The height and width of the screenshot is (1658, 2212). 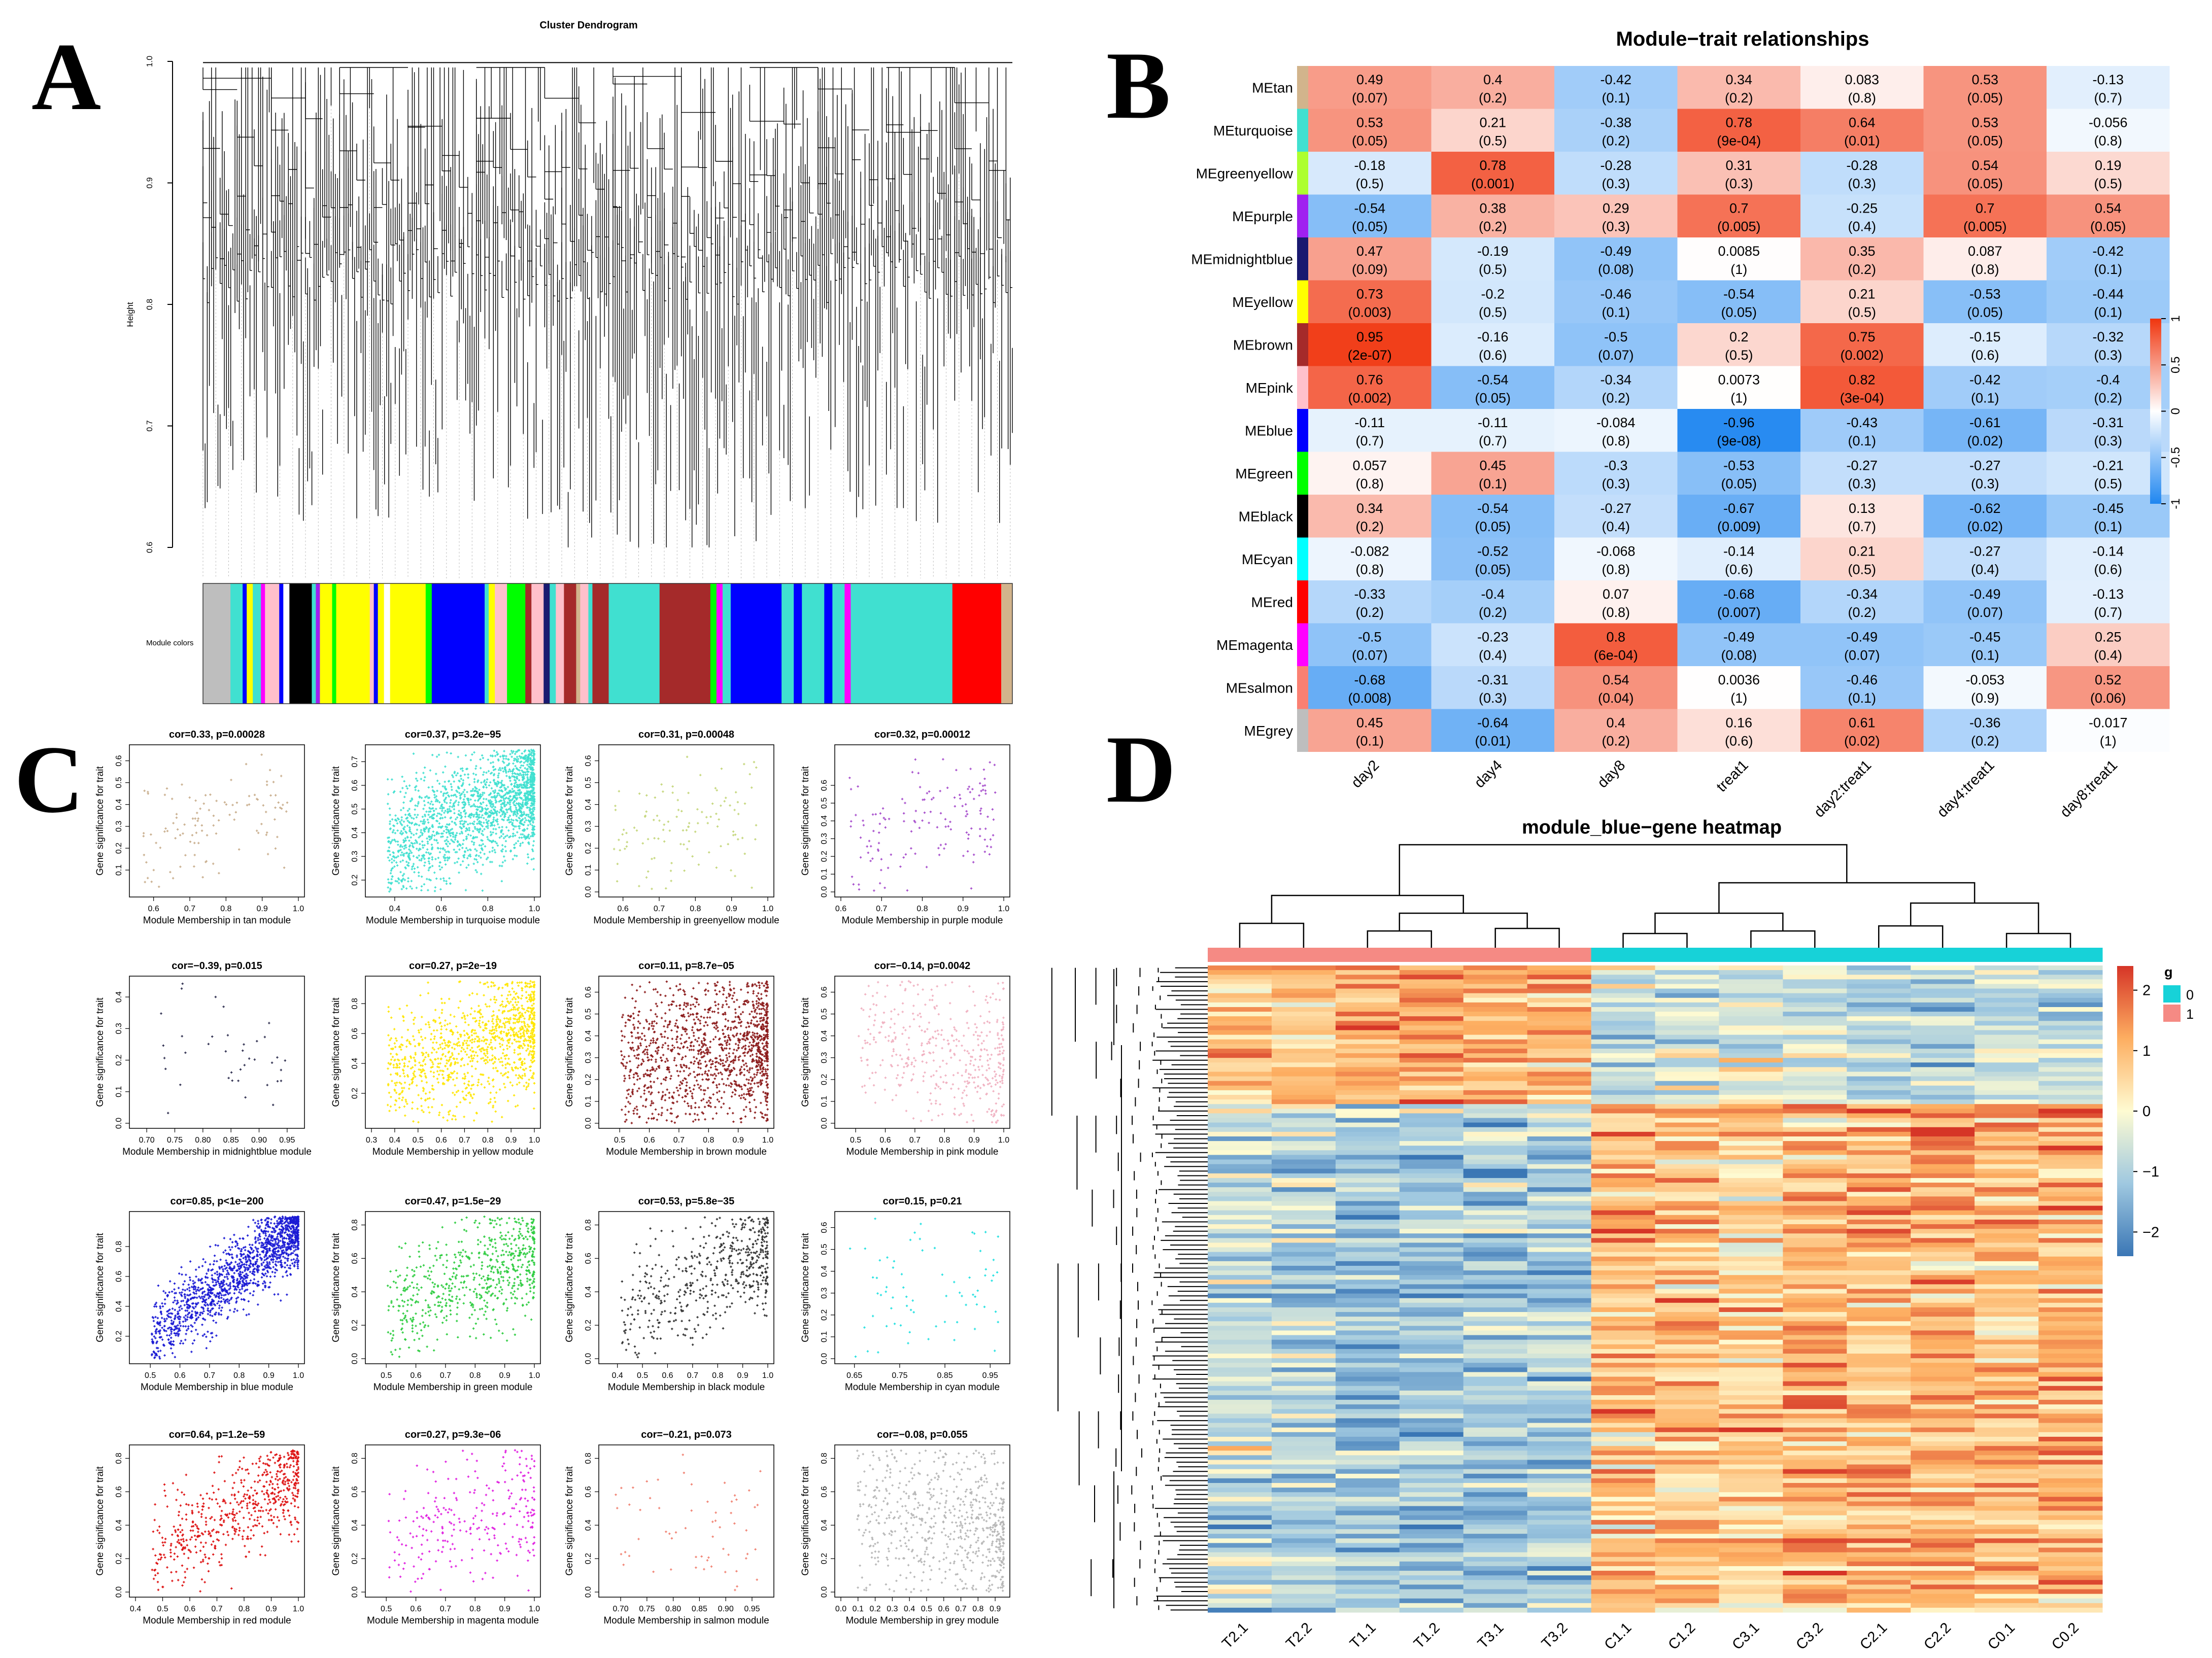 What do you see at coordinates (203, 1140) in the screenshot?
I see `scatter-xtick-label: 0.80` at bounding box center [203, 1140].